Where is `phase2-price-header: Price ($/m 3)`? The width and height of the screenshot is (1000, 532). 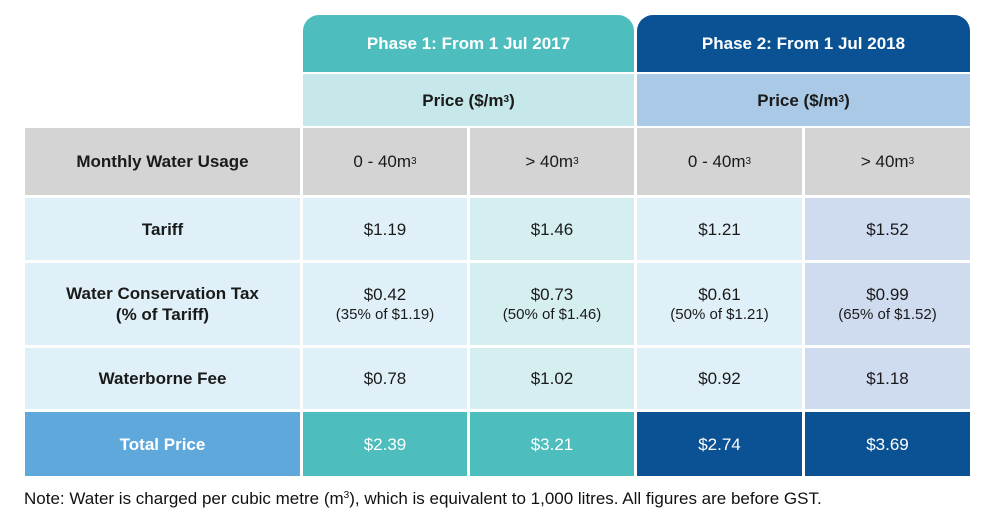
phase2-price-header: Price ($/m 3) is located at coordinates (803, 100).